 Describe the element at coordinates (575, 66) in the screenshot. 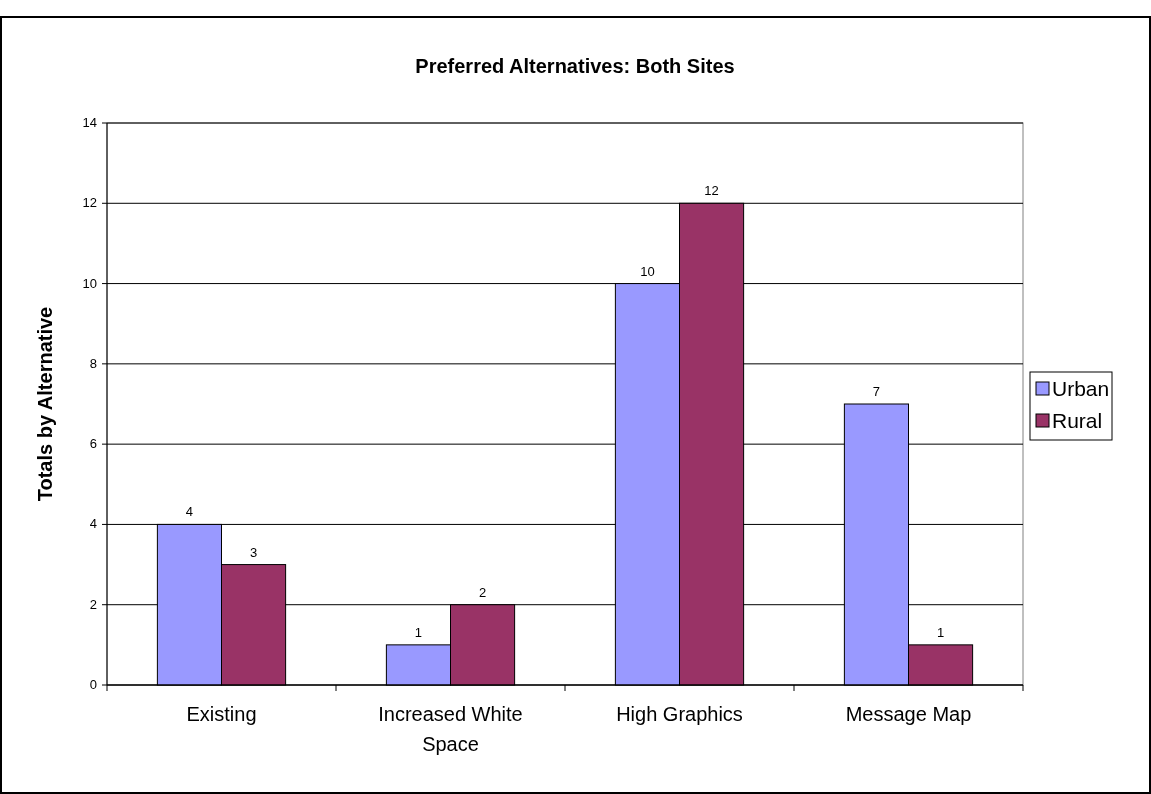

I see `chart-title: Preferred Alternatives: Both Sites` at that location.